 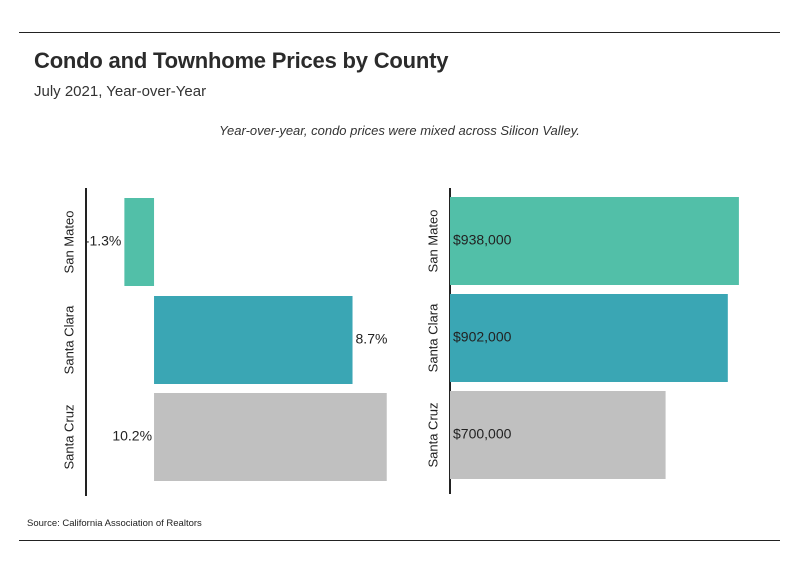 What do you see at coordinates (432, 337) in the screenshot?
I see `price-category-label-santa-clara: Santa Clara` at bounding box center [432, 337].